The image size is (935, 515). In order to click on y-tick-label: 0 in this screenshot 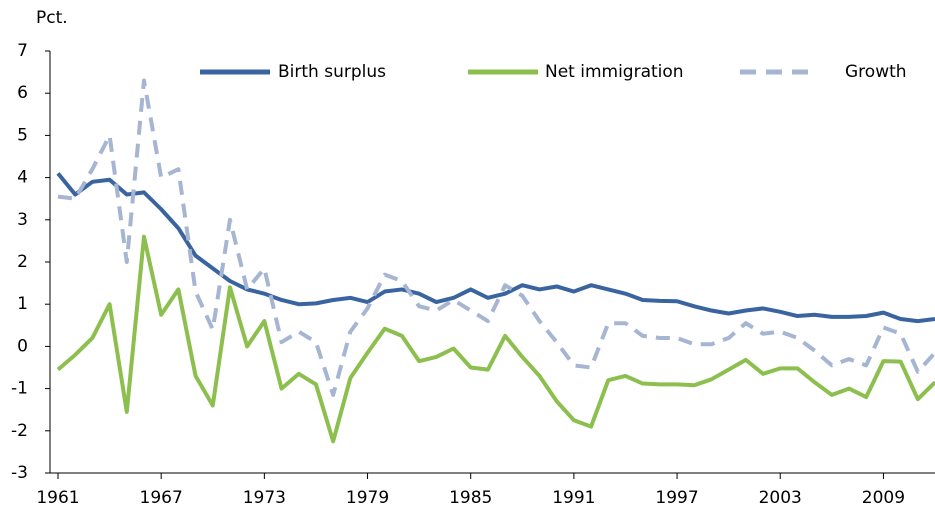, I will do `click(22, 346)`.